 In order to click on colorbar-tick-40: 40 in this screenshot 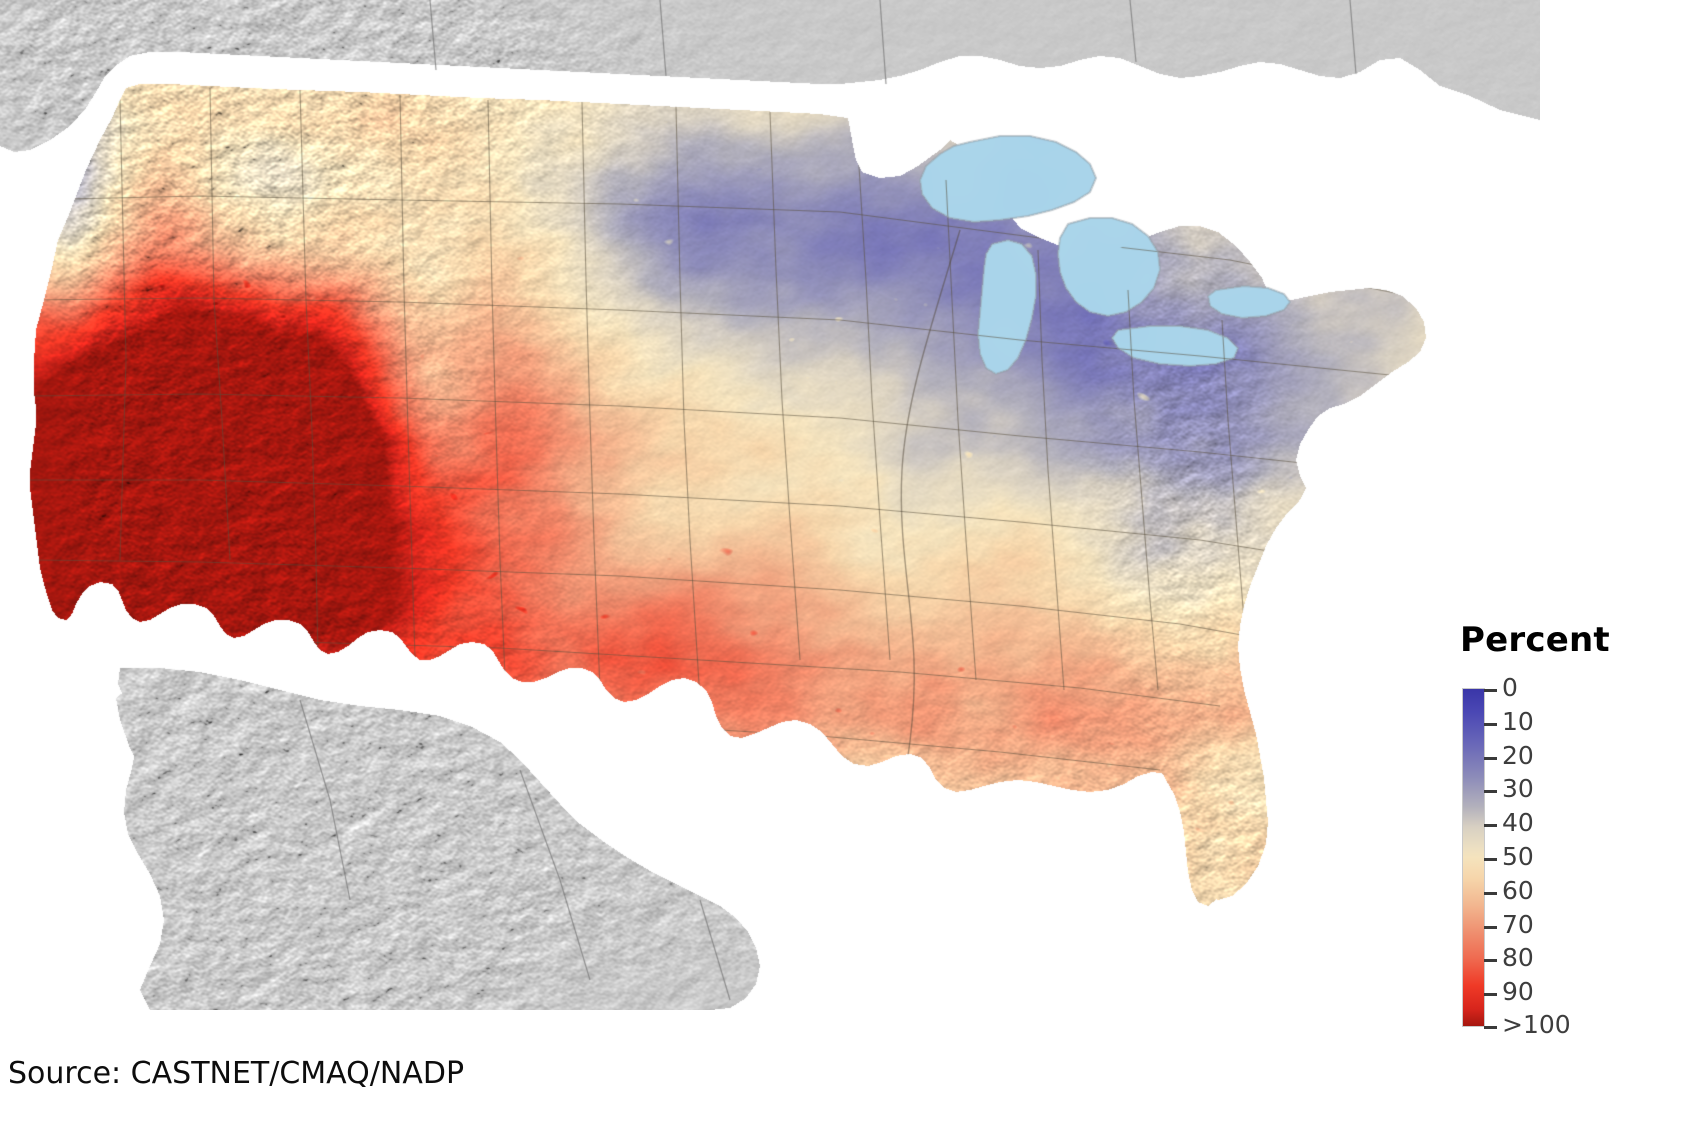, I will do `click(1569, 822)`.